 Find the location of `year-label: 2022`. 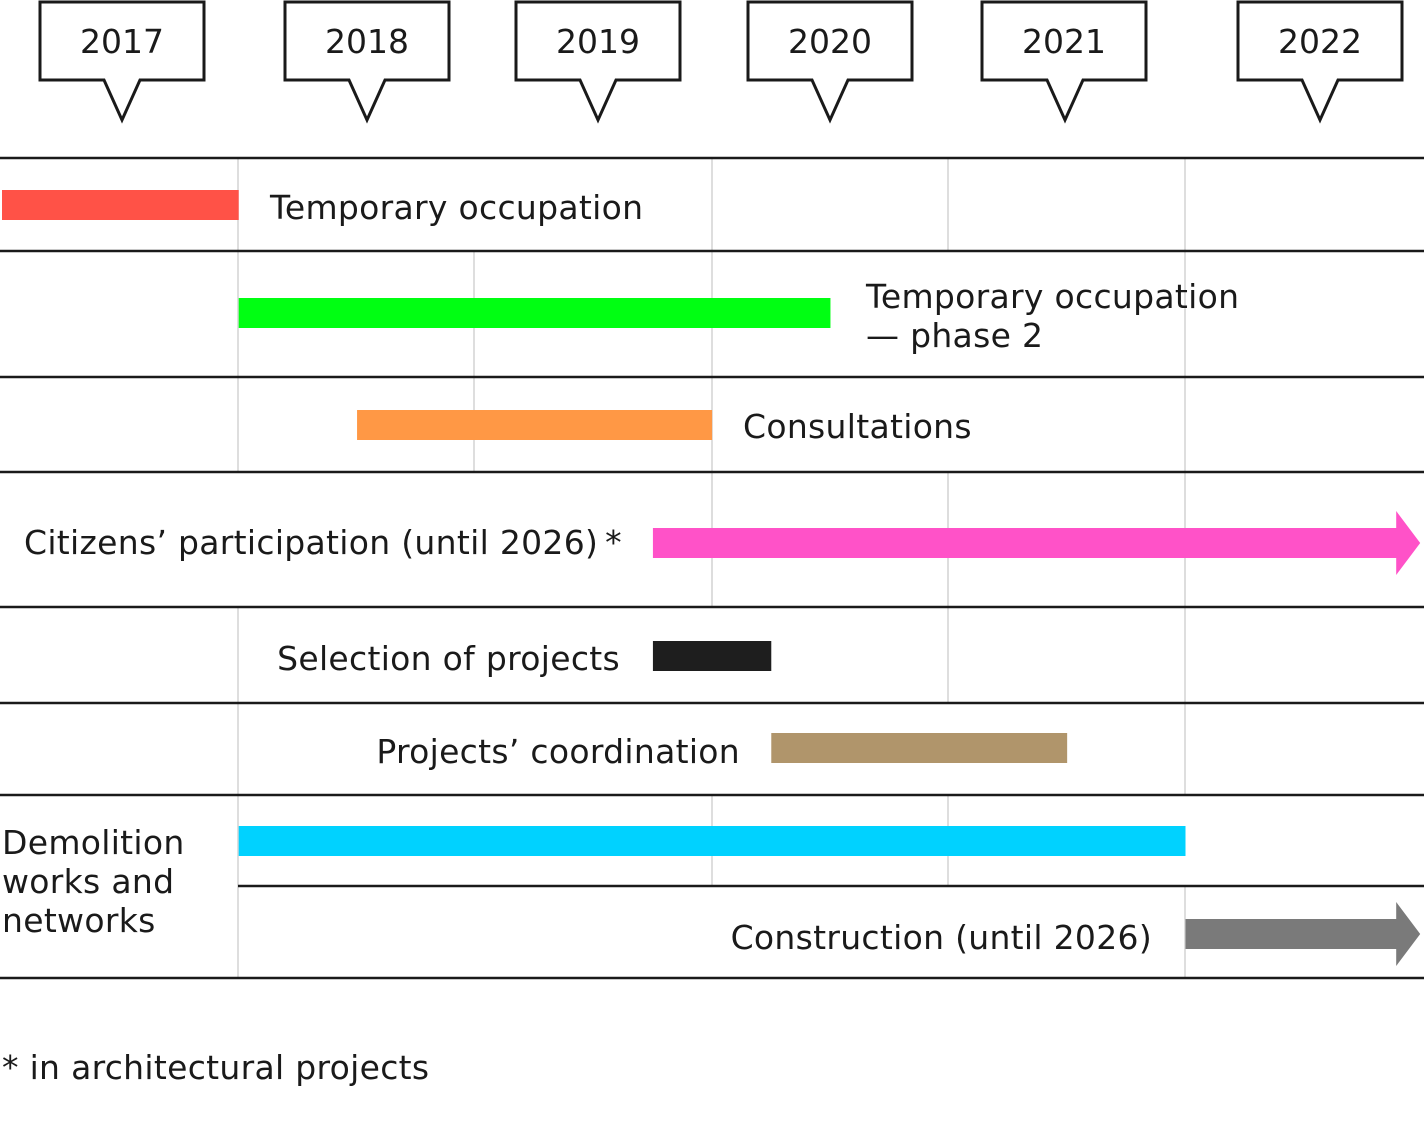

year-label: 2022 is located at coordinates (1320, 41).